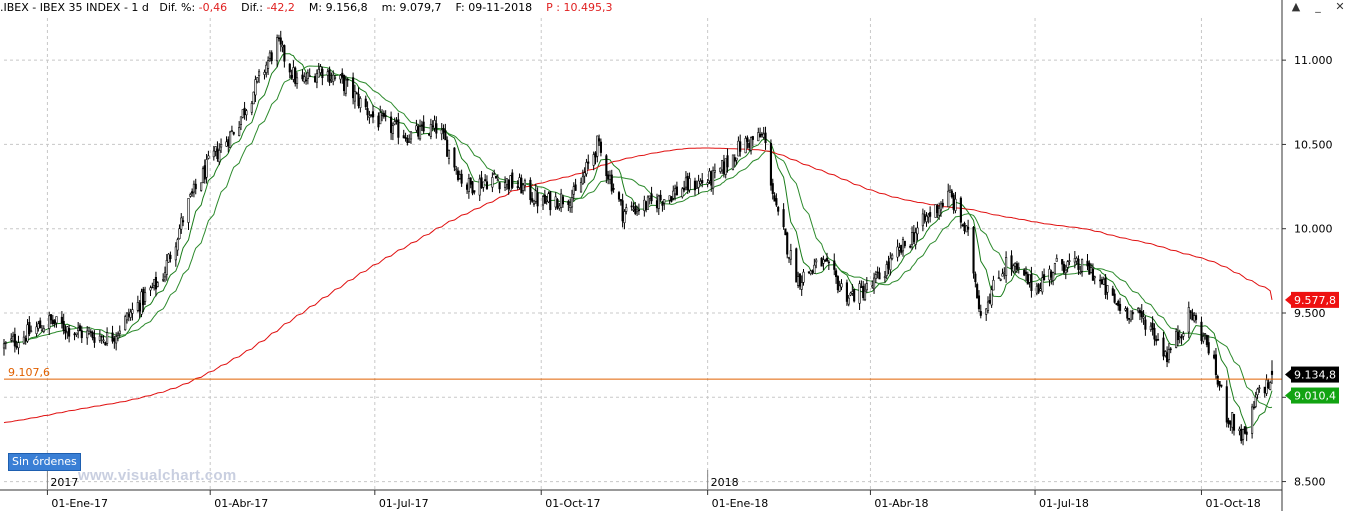  Describe the element at coordinates (1340, 6) in the screenshot. I see `close-icon: ✕` at that location.